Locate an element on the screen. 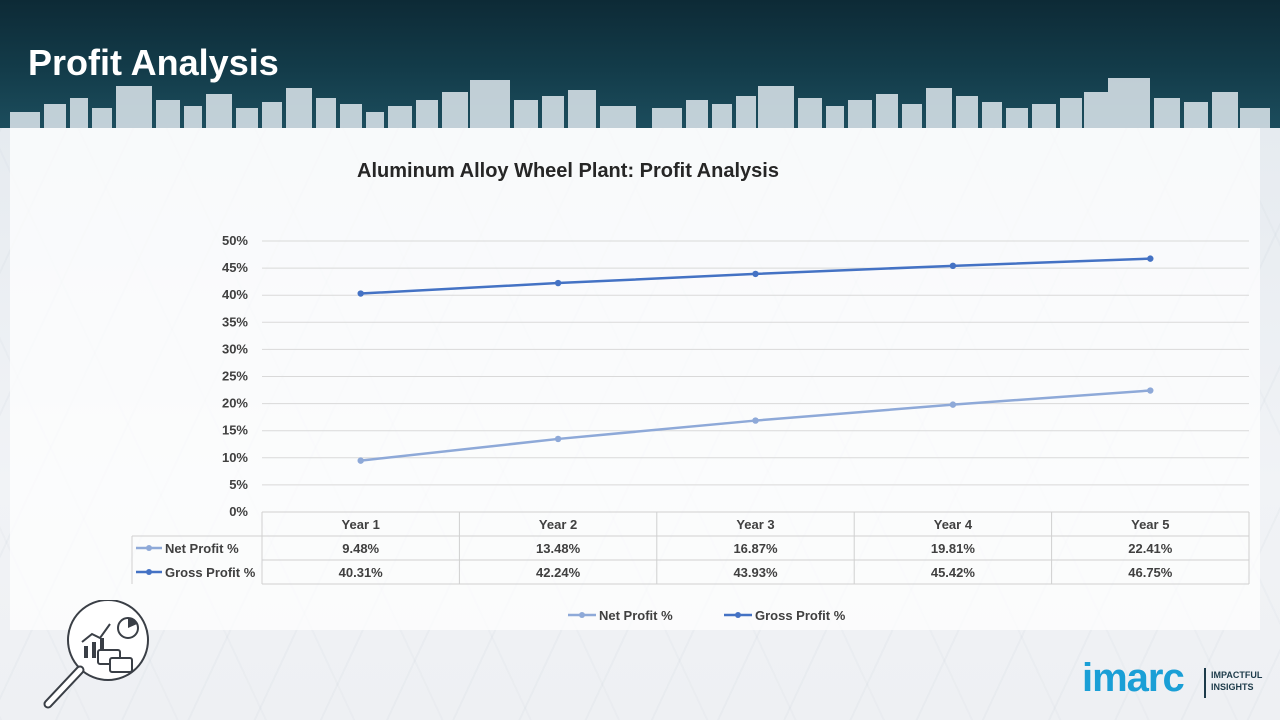 Image resolution: width=1280 pixels, height=720 pixels. table-series-name: Net Profit % is located at coordinates (202, 548).